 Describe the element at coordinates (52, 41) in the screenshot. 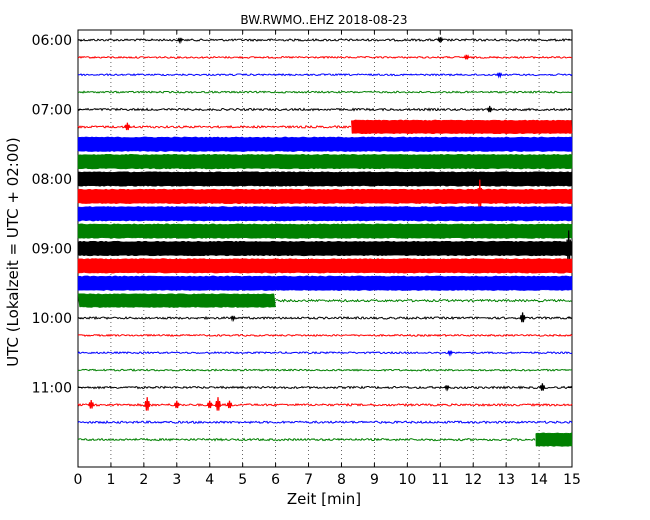

I see `y-tick-label: 06:00` at that location.